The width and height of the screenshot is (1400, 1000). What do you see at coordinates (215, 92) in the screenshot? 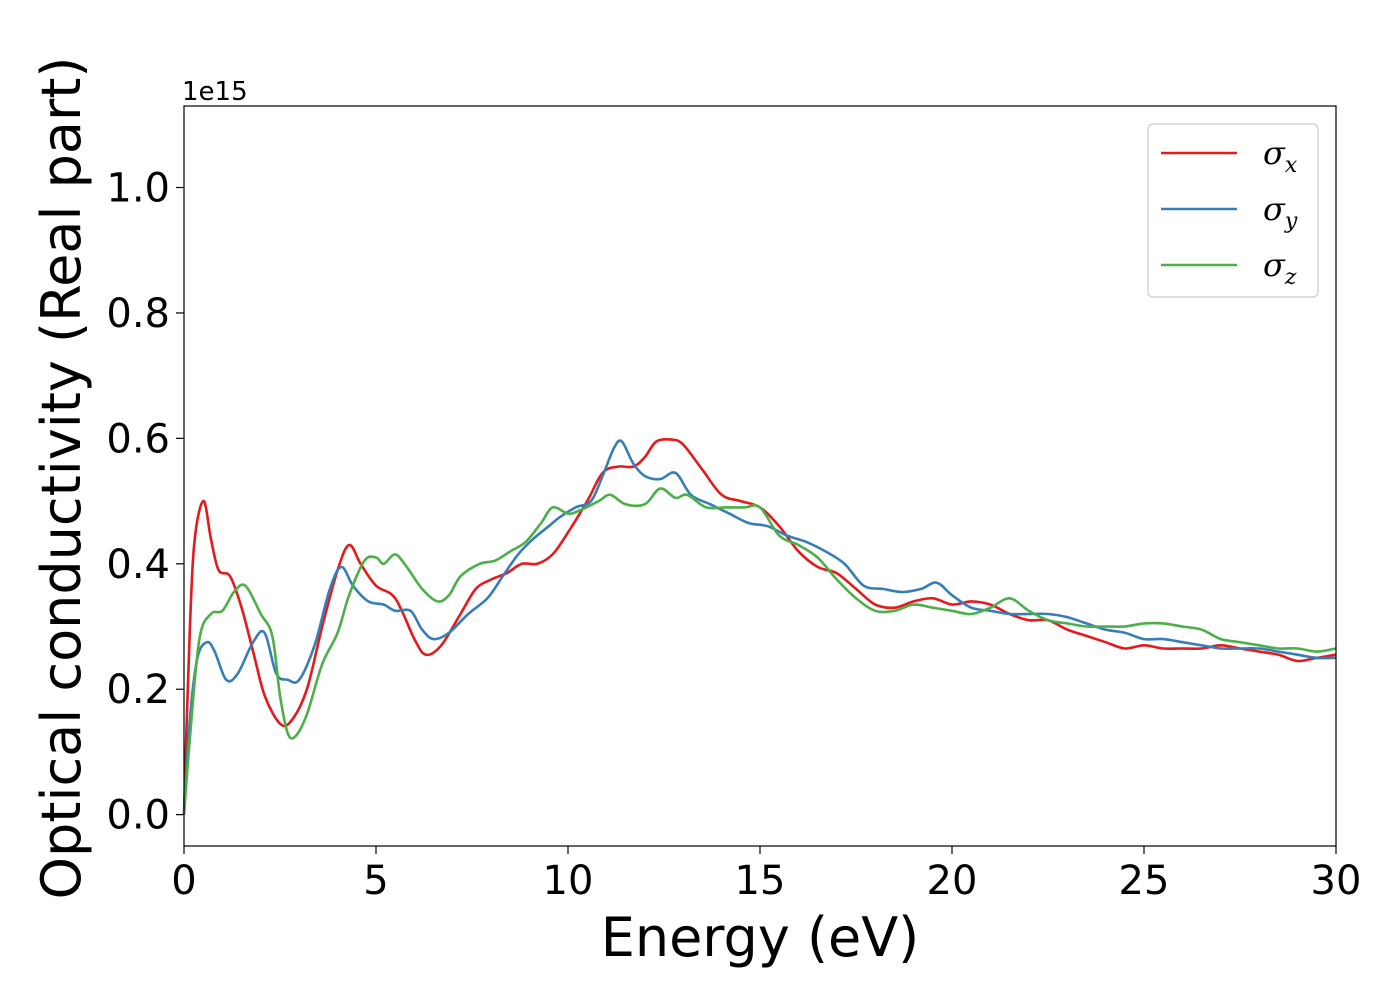
I see `y-offset-text: 1e15` at bounding box center [215, 92].